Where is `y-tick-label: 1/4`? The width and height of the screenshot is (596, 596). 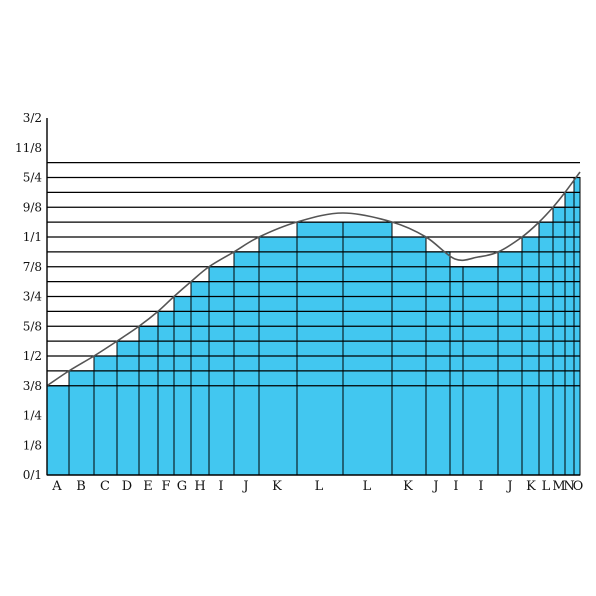 y-tick-label: 1/4 is located at coordinates (33, 416).